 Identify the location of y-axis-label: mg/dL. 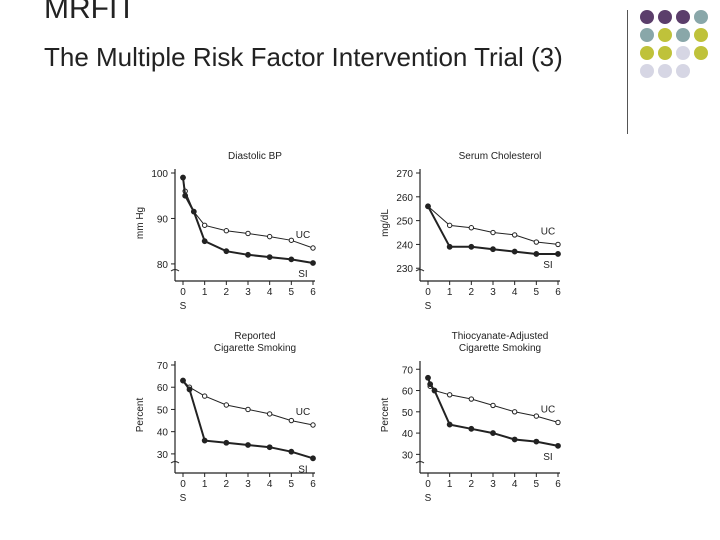
(385, 223).